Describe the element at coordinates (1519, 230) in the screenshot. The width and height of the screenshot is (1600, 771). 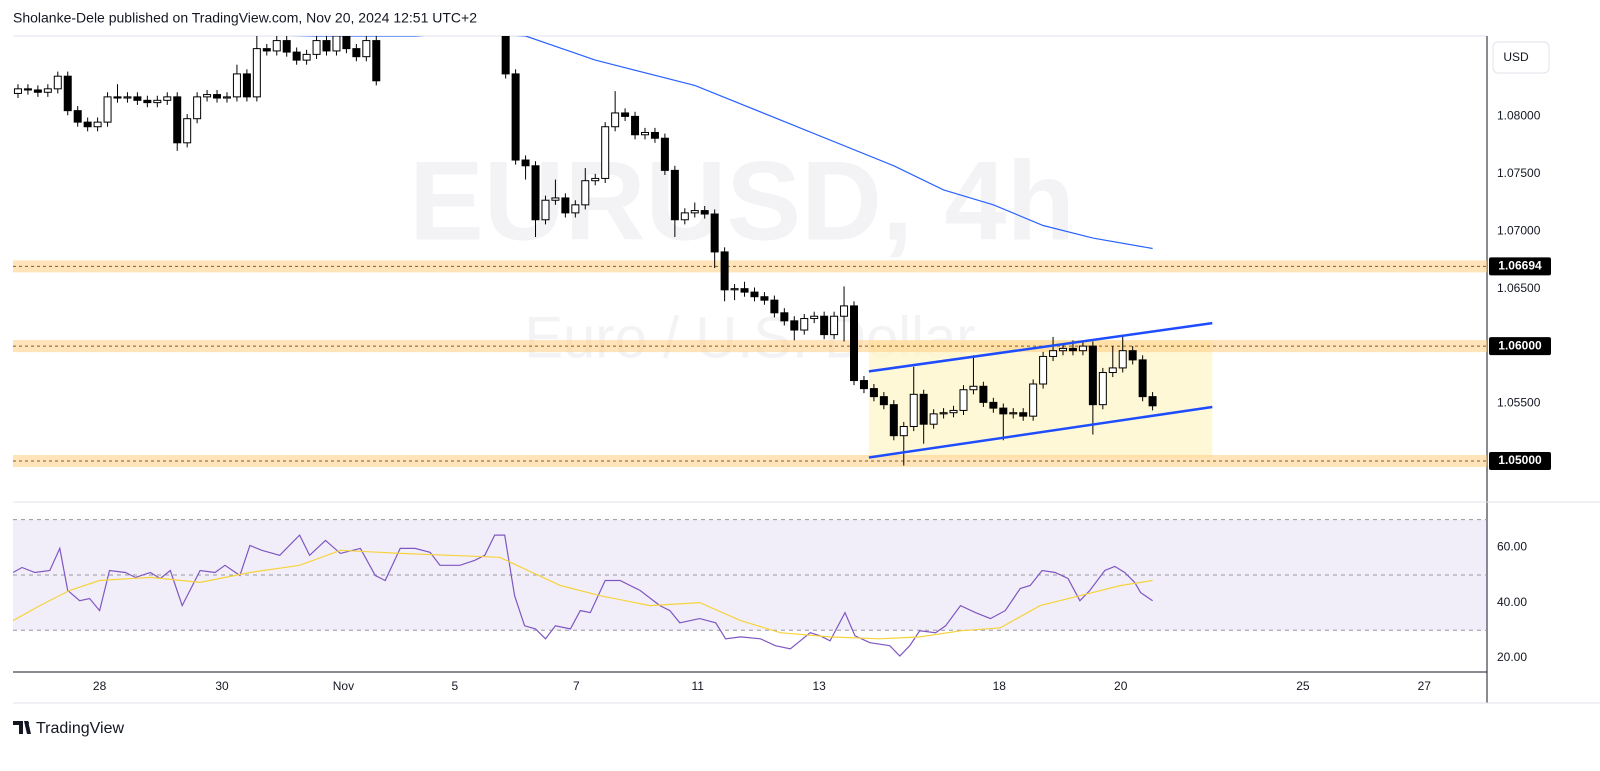
I see `y-tick-label: 1.07000` at that location.